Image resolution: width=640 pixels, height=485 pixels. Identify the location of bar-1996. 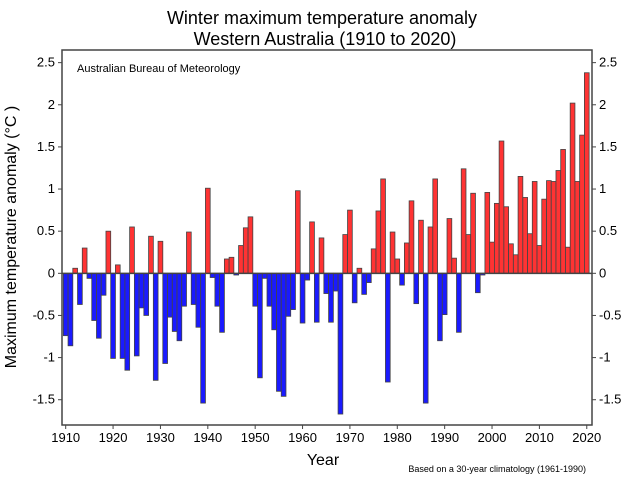
(473, 233).